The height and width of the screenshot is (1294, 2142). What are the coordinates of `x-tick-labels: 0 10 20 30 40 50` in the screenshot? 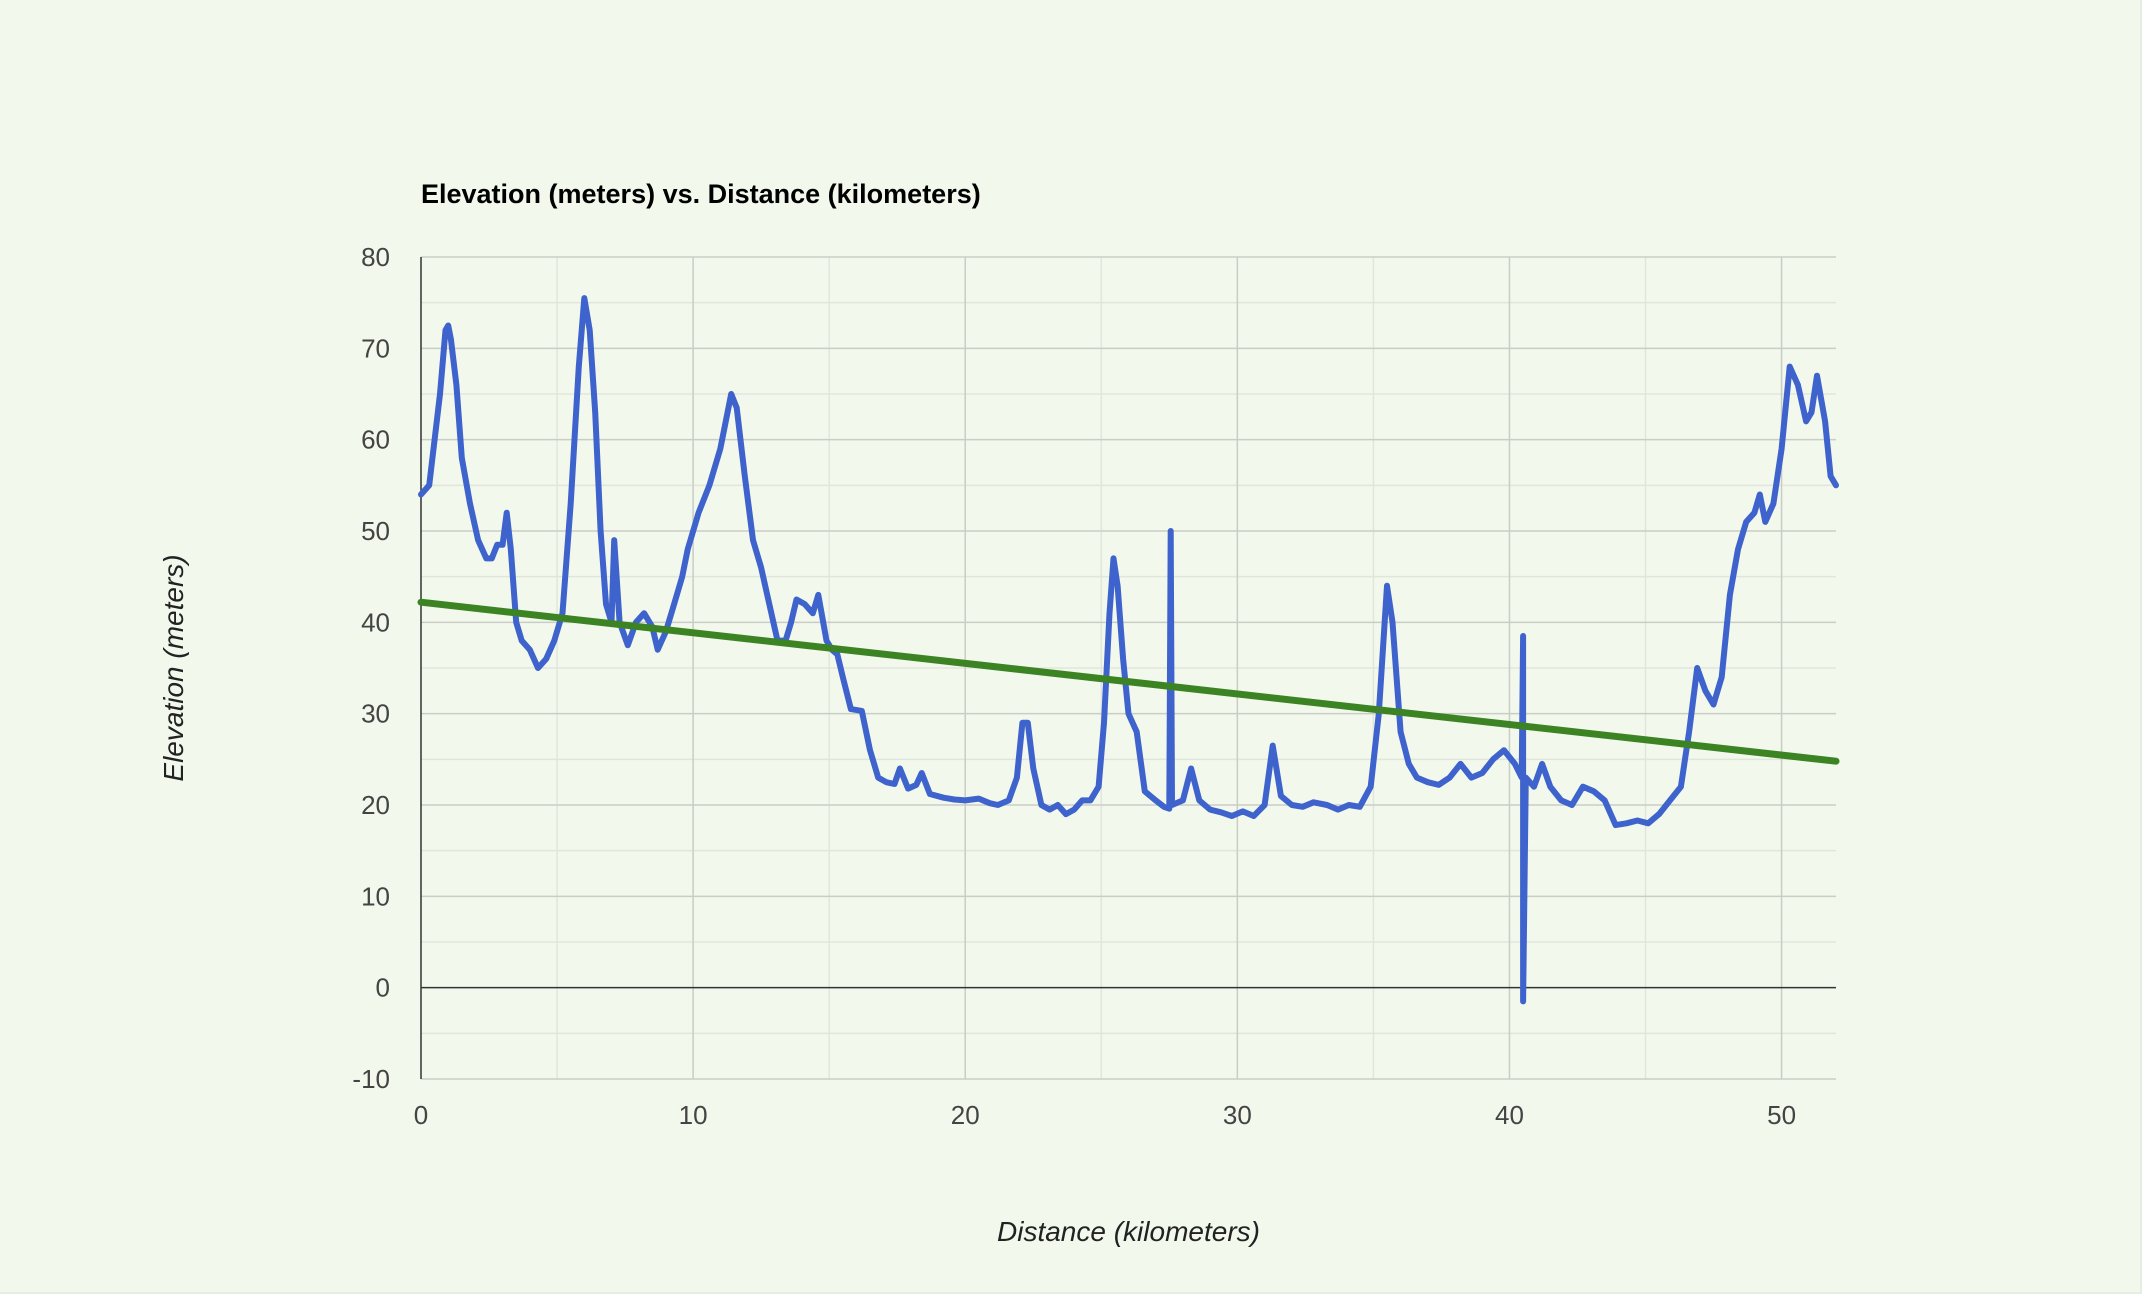 It's located at (1105, 1115).